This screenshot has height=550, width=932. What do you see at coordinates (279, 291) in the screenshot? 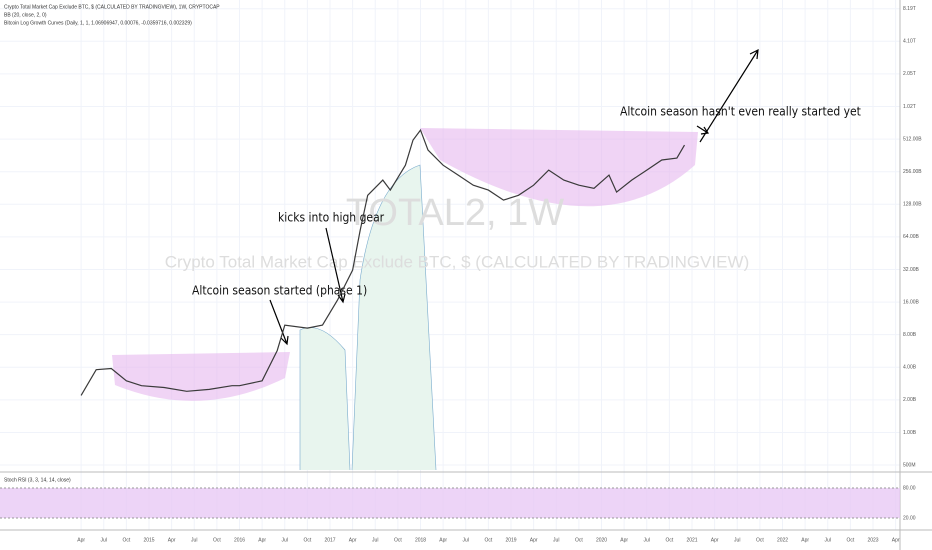
I see `annotation: Altcoin season started (phase 1)` at bounding box center [279, 291].